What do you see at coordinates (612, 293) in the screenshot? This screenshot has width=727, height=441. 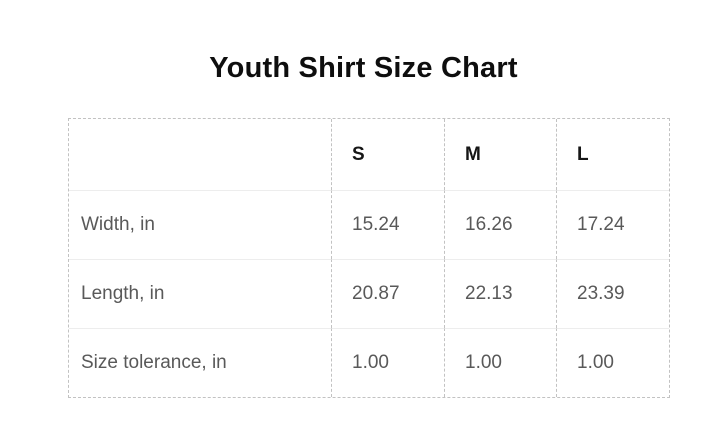 I see `cell-length-l: 23.39` at bounding box center [612, 293].